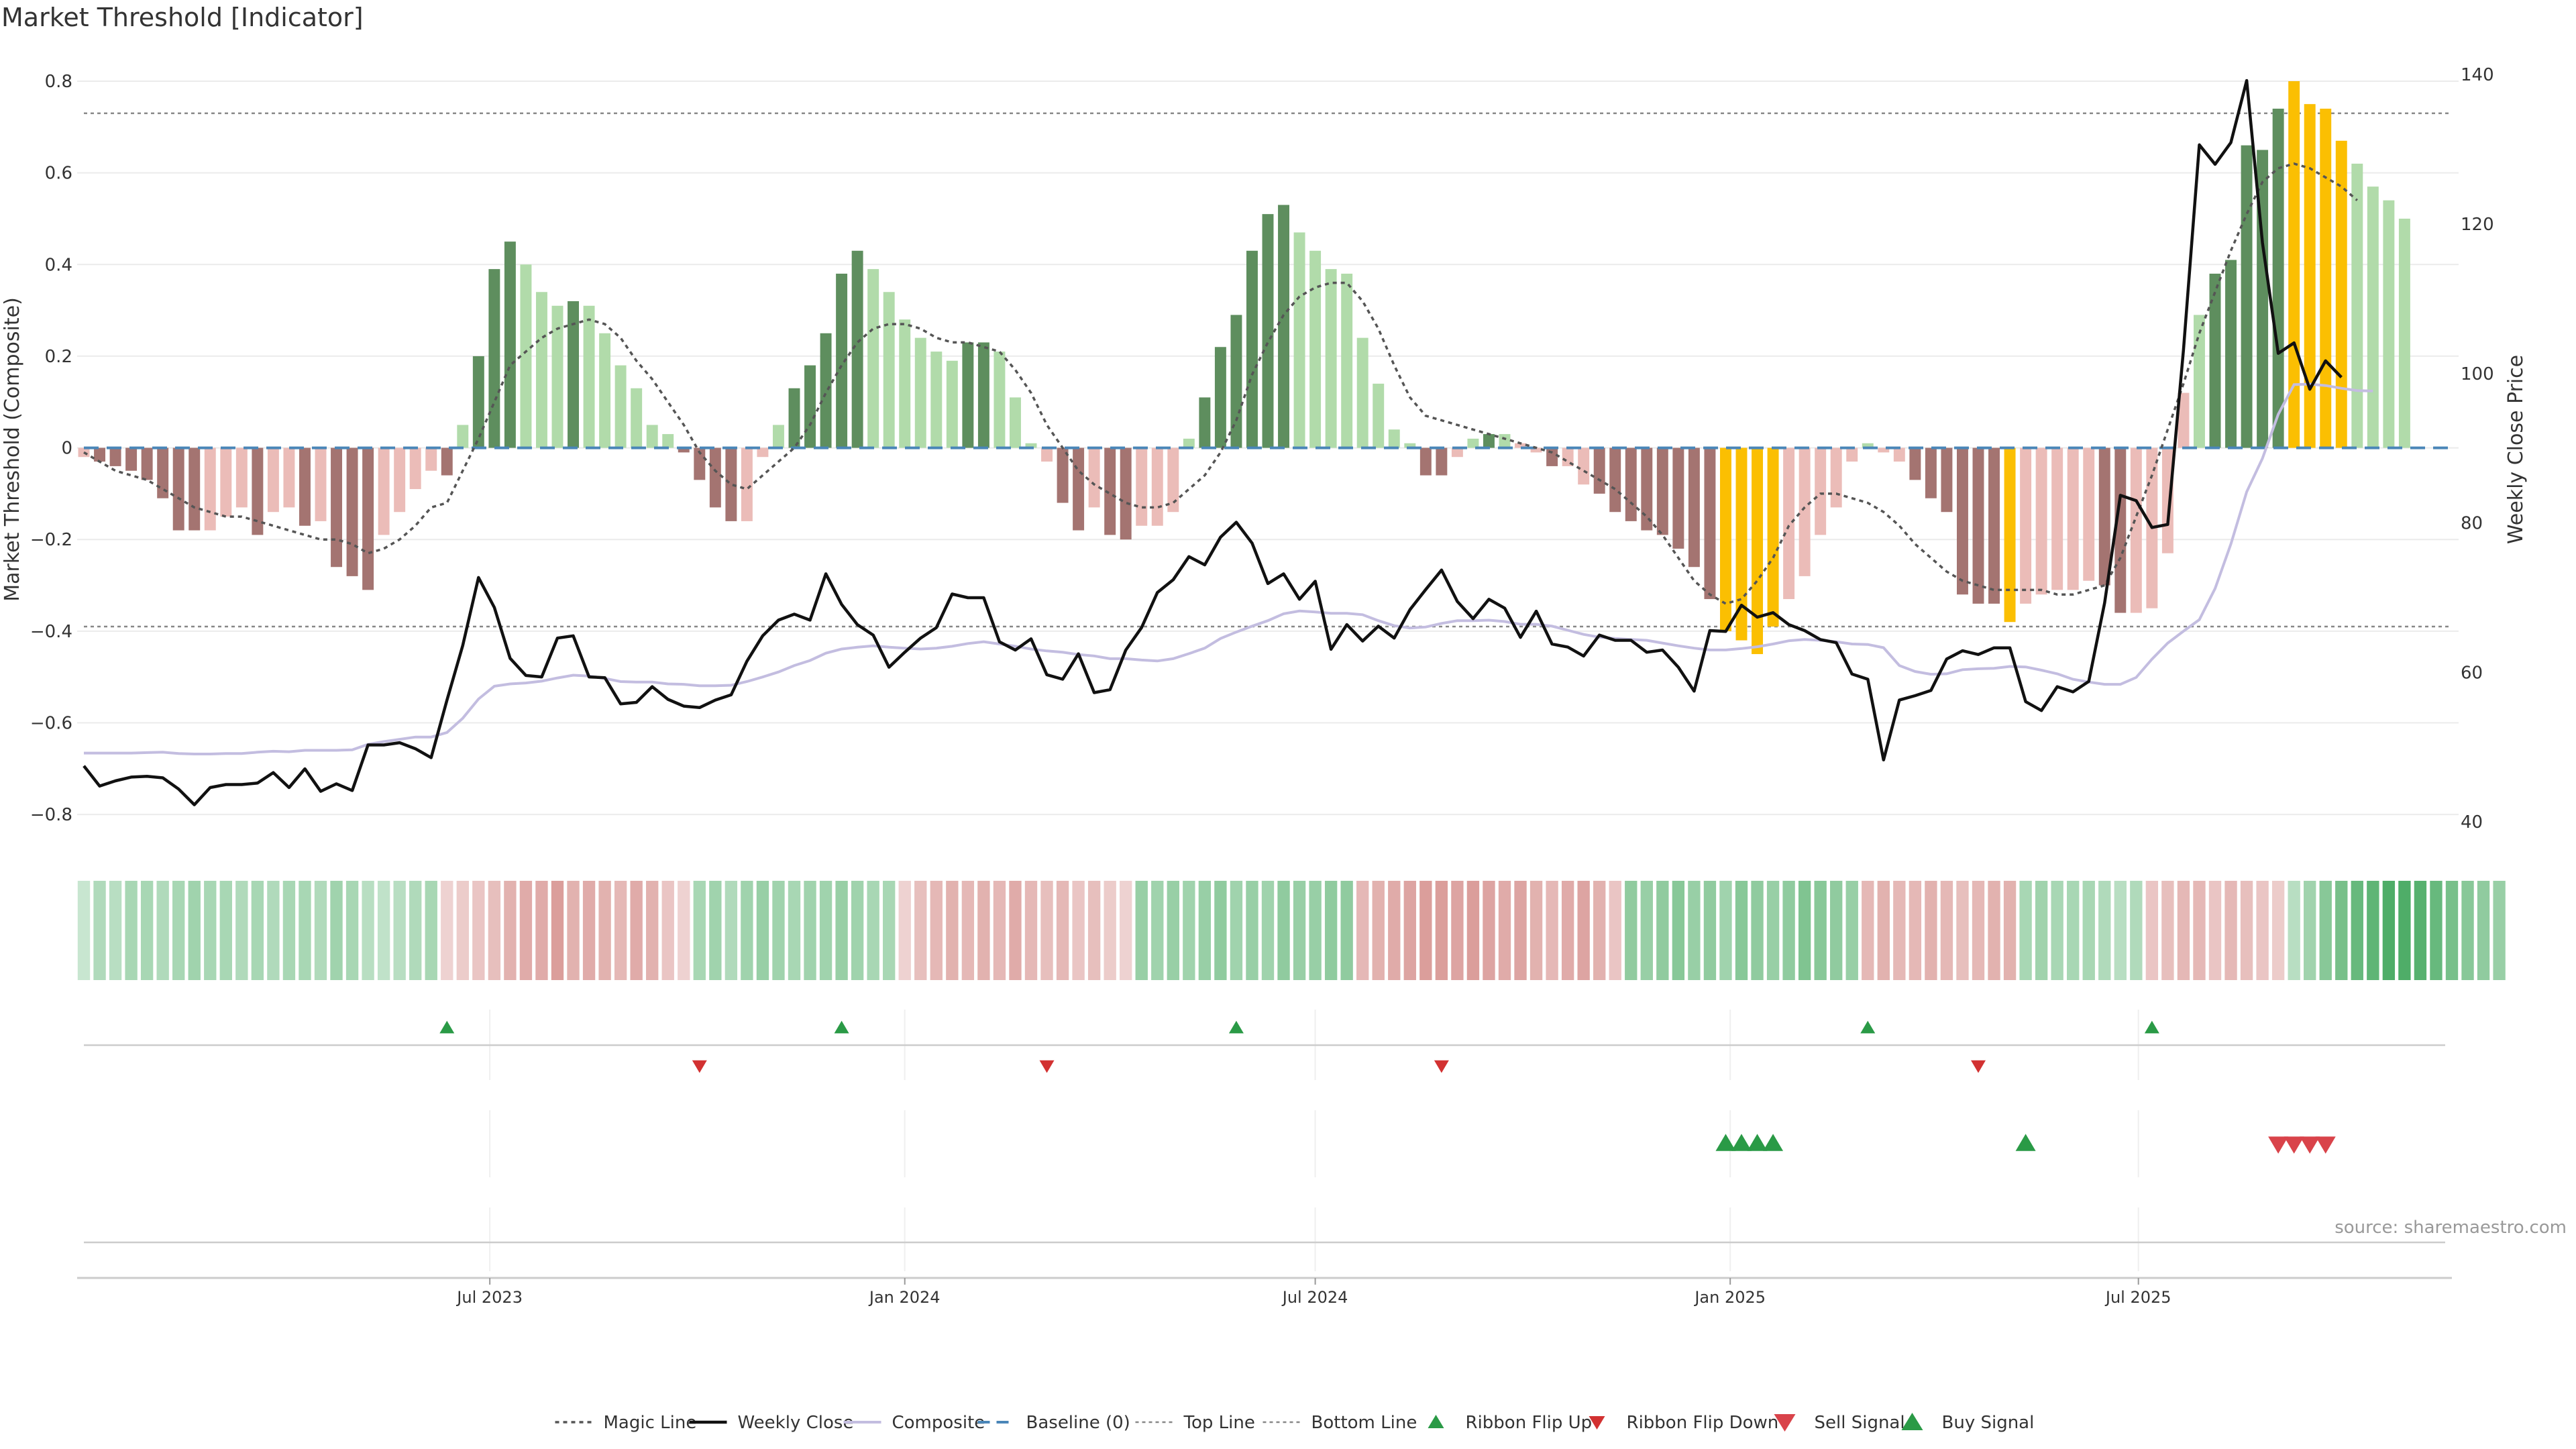 This screenshot has width=2576, height=1449. I want to click on legend-swatch, so click(1785, 1423).